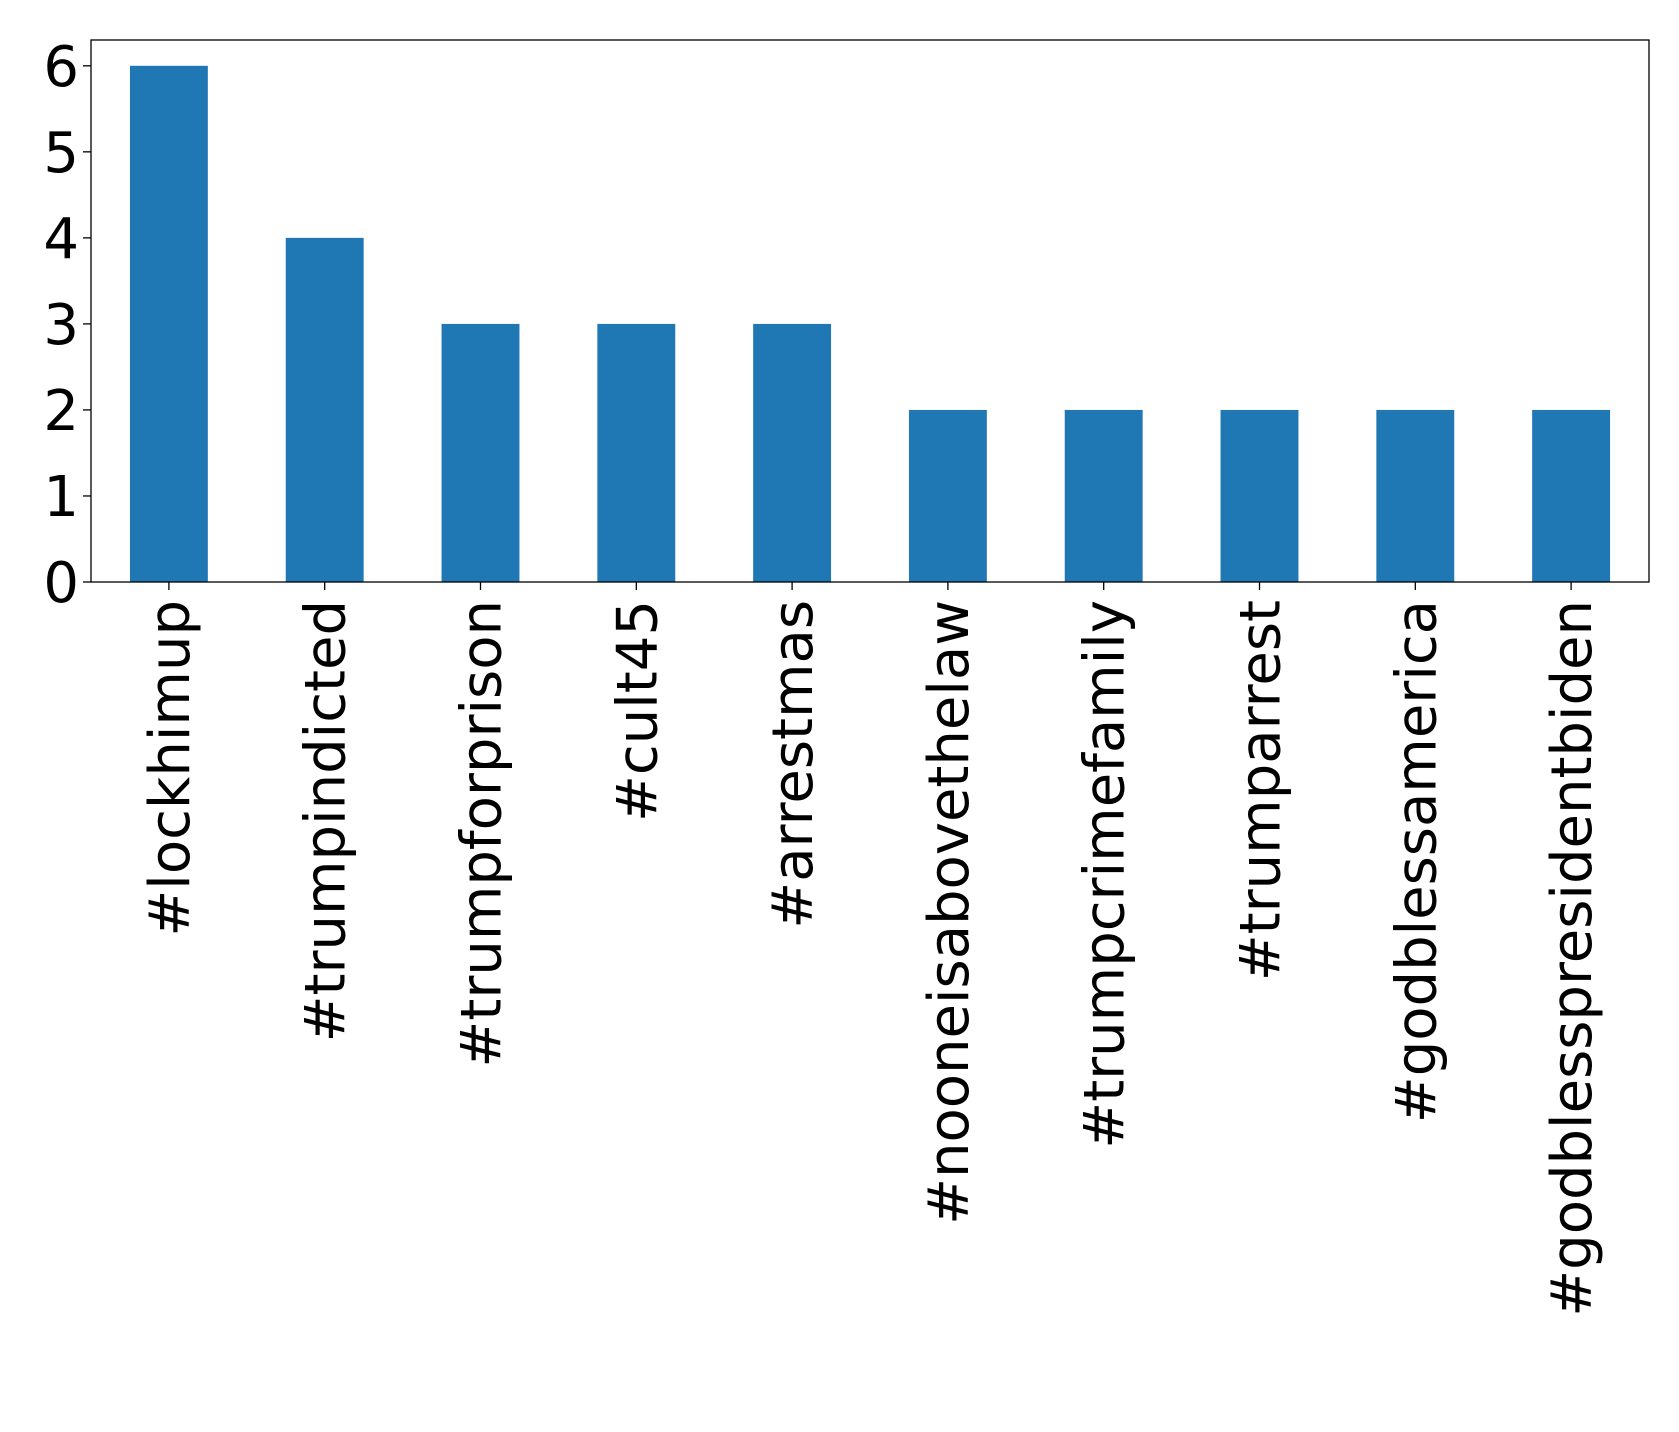 This screenshot has height=1432, width=1679. I want to click on x-tick-label: #trumpcrimefamily, so click(1105, 874).